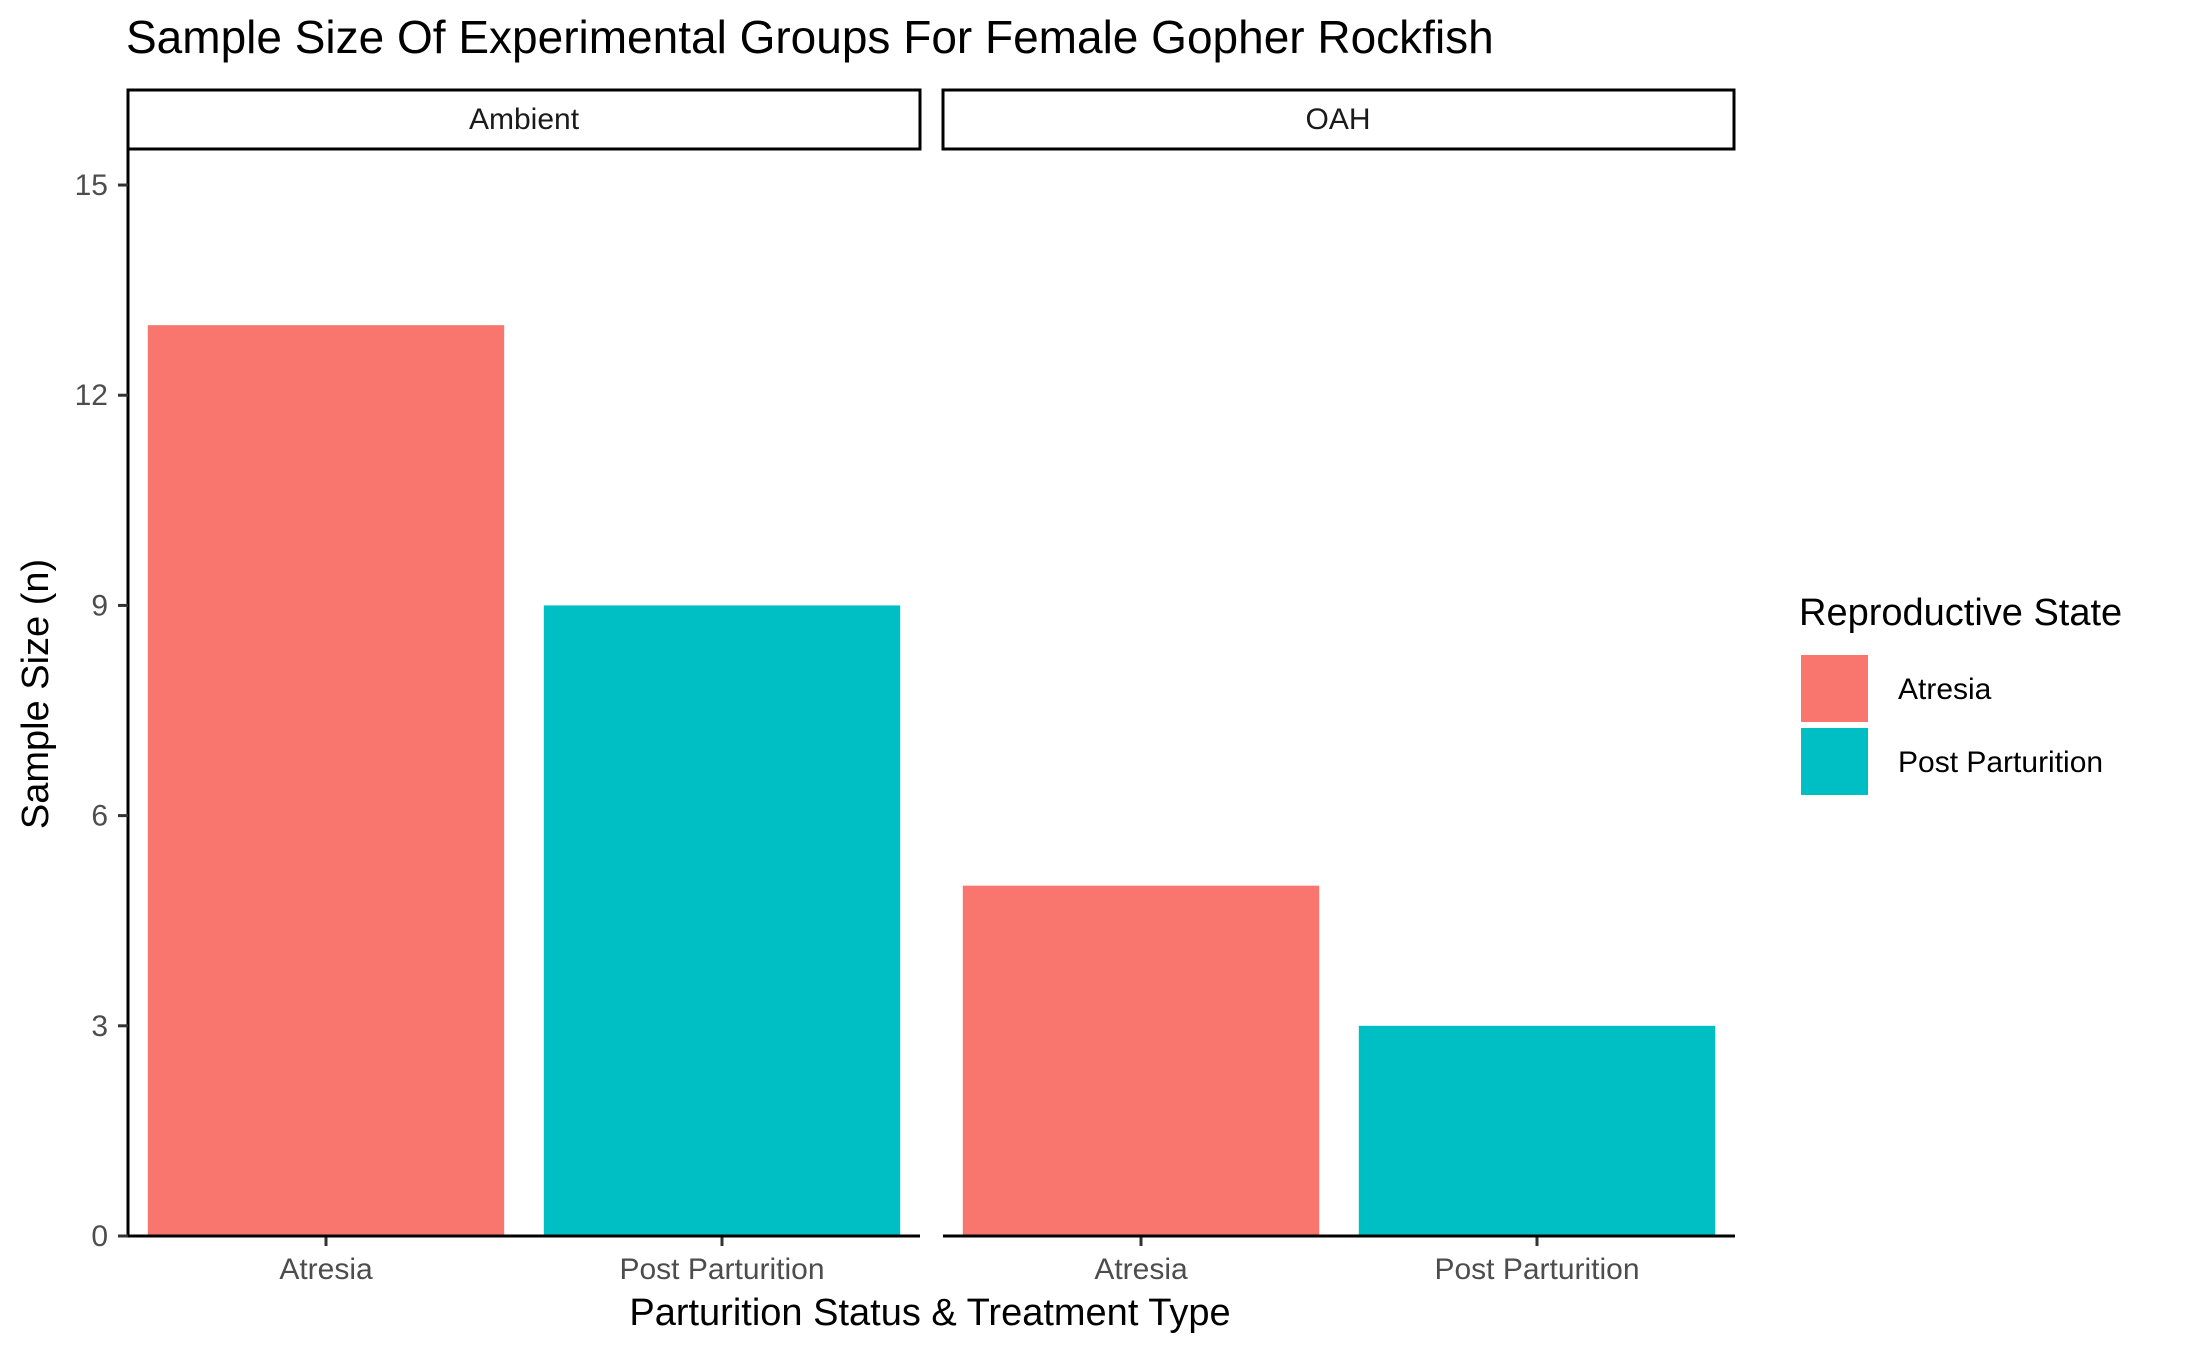 Image resolution: width=2187 pixels, height=1349 pixels. I want to click on facet-strip-oah: OAH, so click(1338, 119).